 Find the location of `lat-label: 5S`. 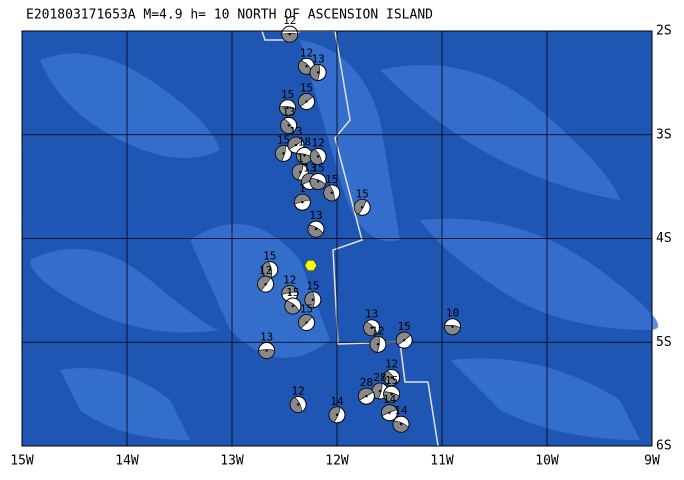

lat-label: 5S is located at coordinates (664, 342).